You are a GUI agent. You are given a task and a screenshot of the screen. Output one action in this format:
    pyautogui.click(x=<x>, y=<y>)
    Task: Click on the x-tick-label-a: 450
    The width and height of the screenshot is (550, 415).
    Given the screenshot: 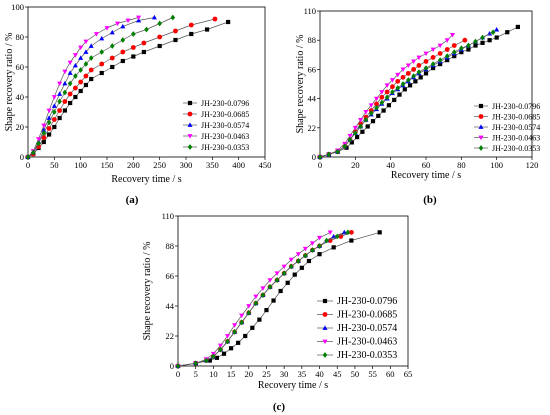 What is the action you would take?
    pyautogui.click(x=265, y=165)
    